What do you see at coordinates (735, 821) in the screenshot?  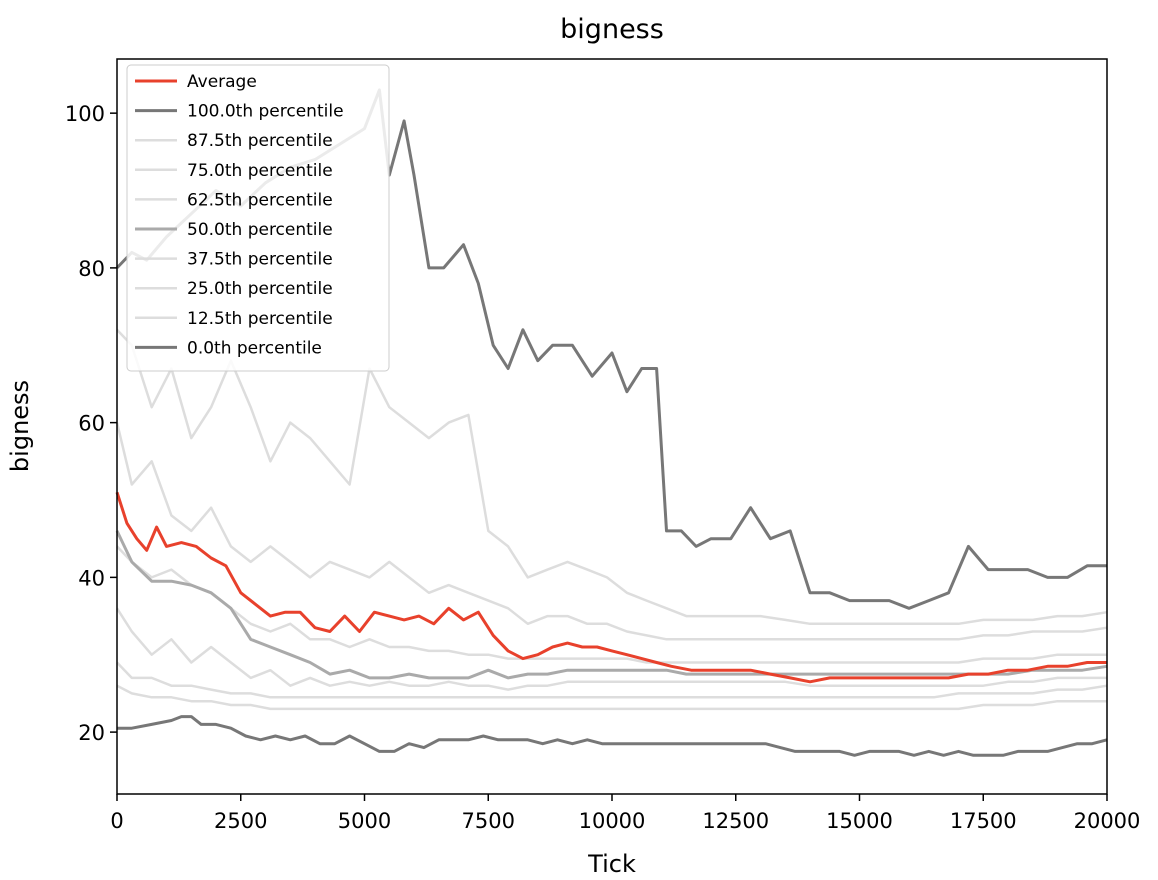 I see `x-tick-label: 12500` at bounding box center [735, 821].